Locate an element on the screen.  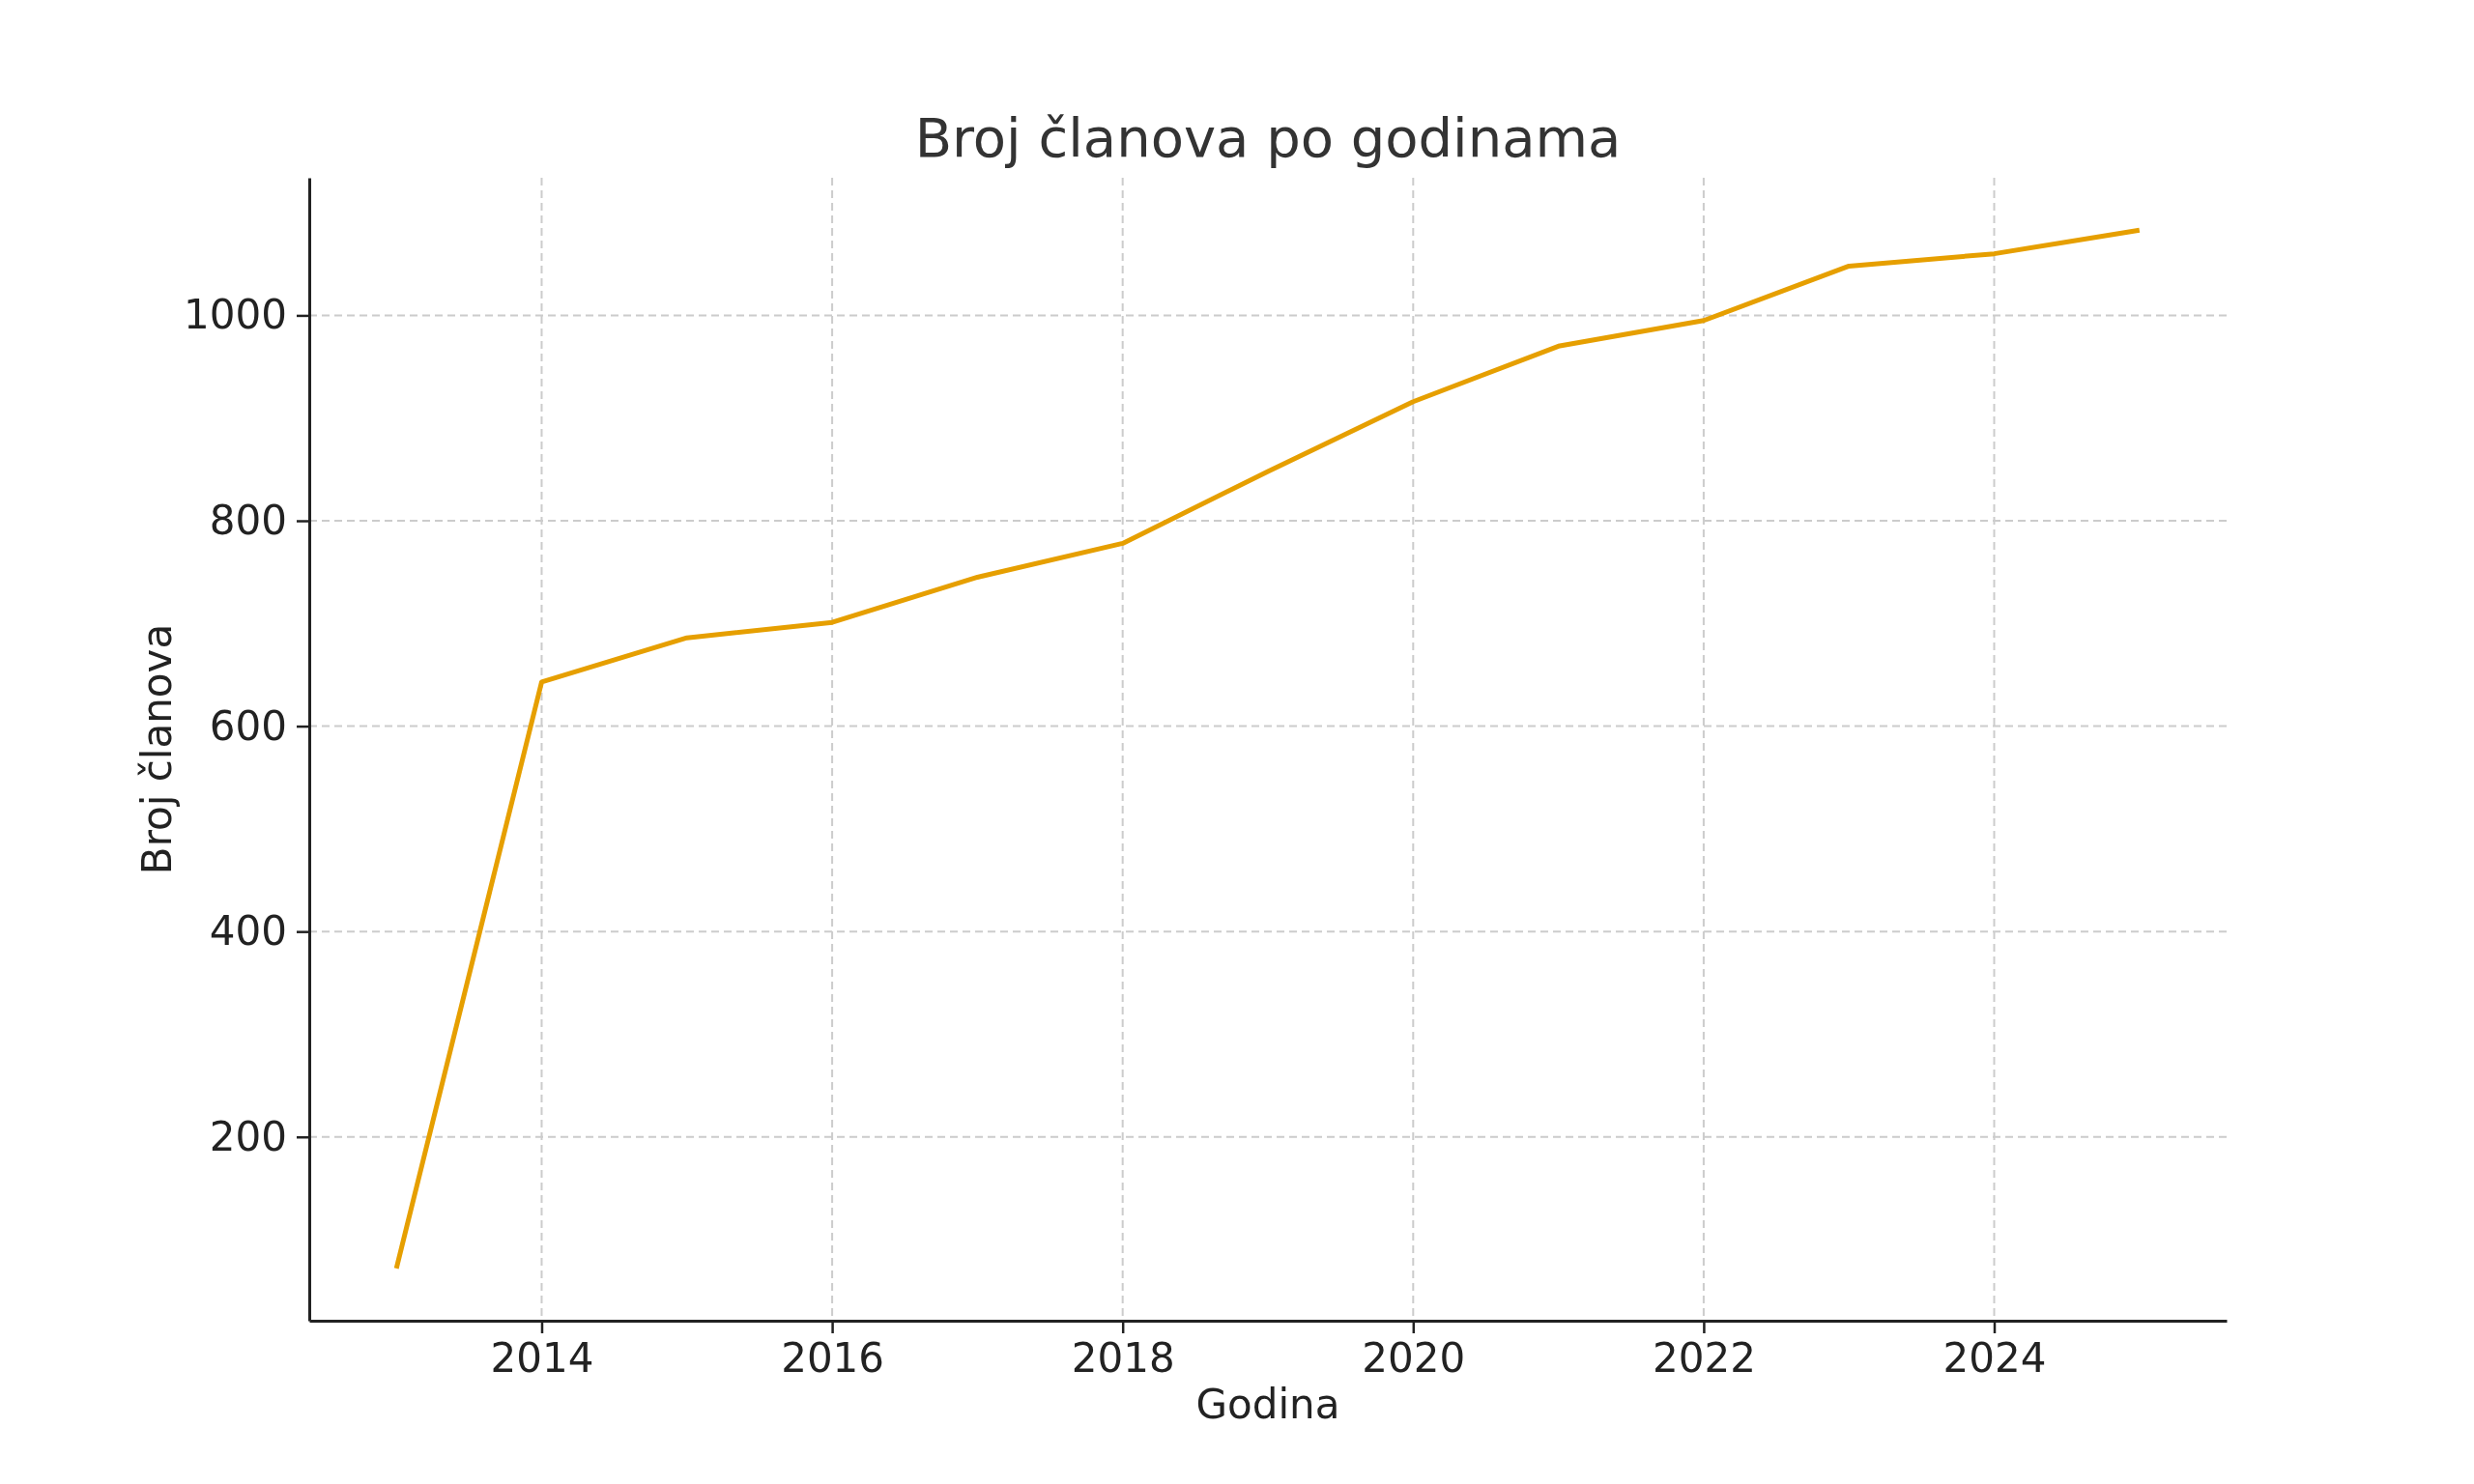
x-tick-label: 2014 is located at coordinates (542, 1358).